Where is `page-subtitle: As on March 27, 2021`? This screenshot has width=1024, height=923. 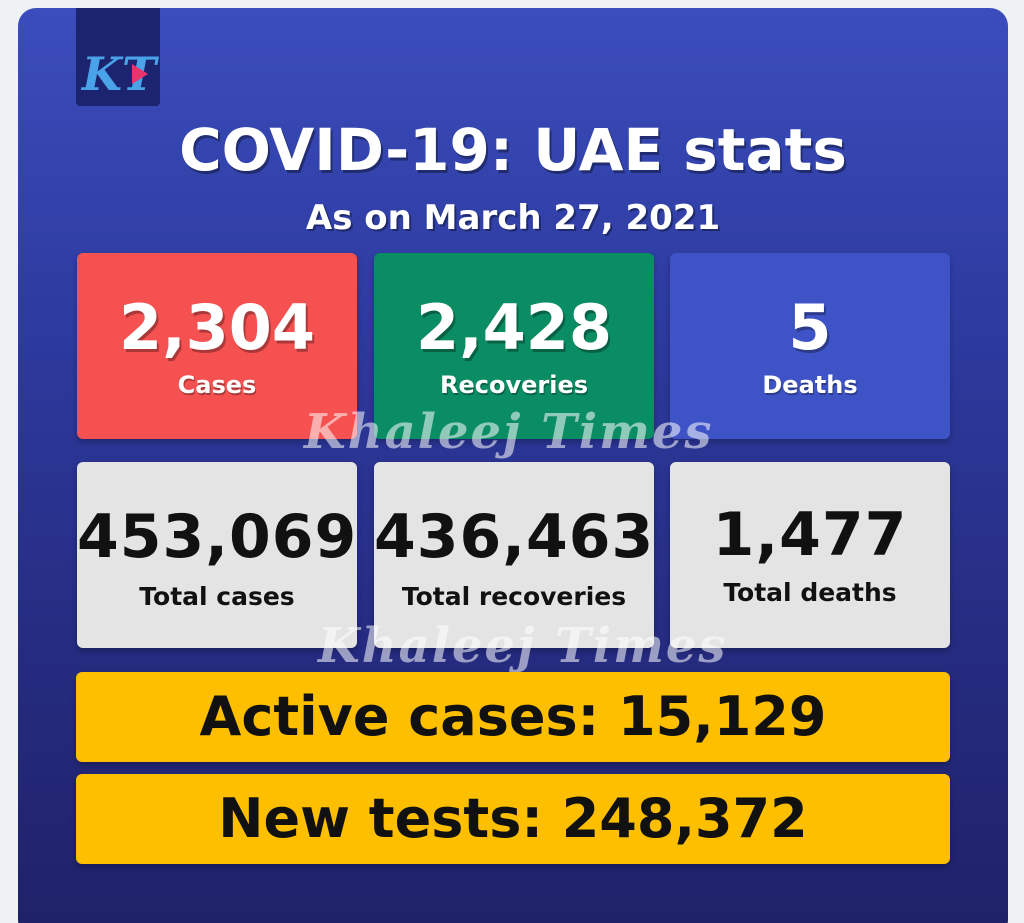
page-subtitle: As on March 27, 2021 is located at coordinates (513, 218).